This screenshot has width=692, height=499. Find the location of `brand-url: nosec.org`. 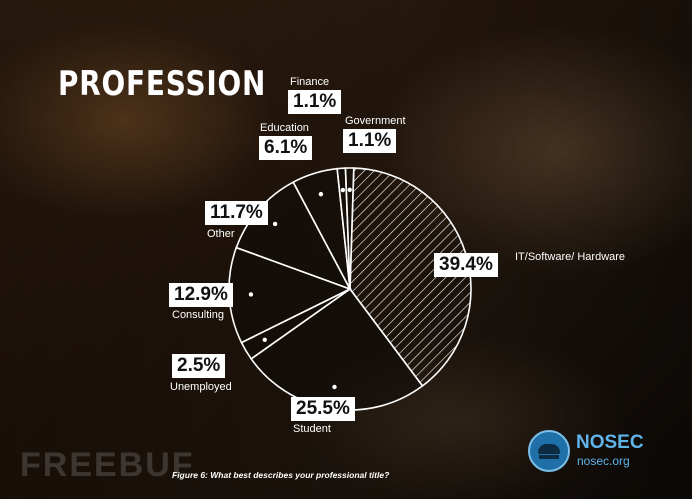

brand-url: nosec.org is located at coordinates (603, 461).